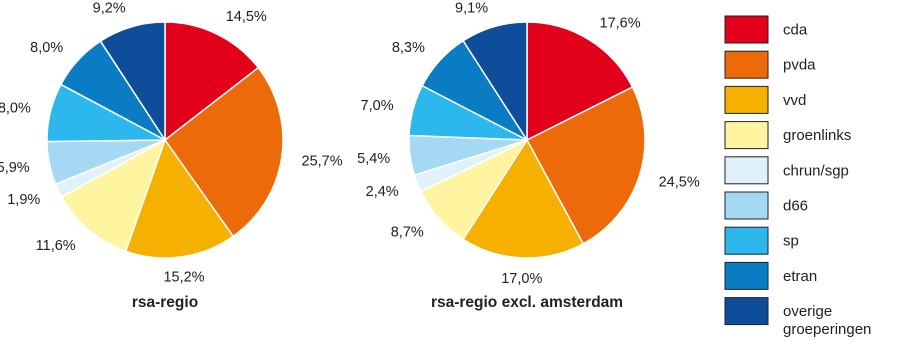  Describe the element at coordinates (817, 135) in the screenshot. I see `legend-label-groenlinks: groenlinks` at that location.